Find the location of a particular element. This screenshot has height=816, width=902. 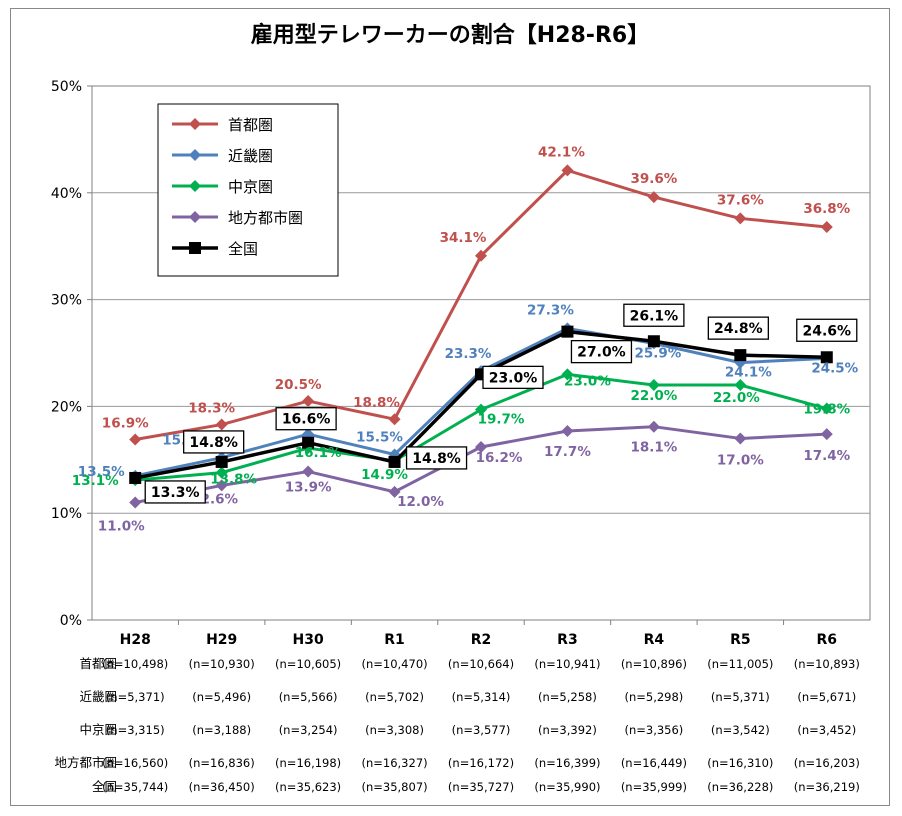

data-label: 18.1% is located at coordinates (653, 448).